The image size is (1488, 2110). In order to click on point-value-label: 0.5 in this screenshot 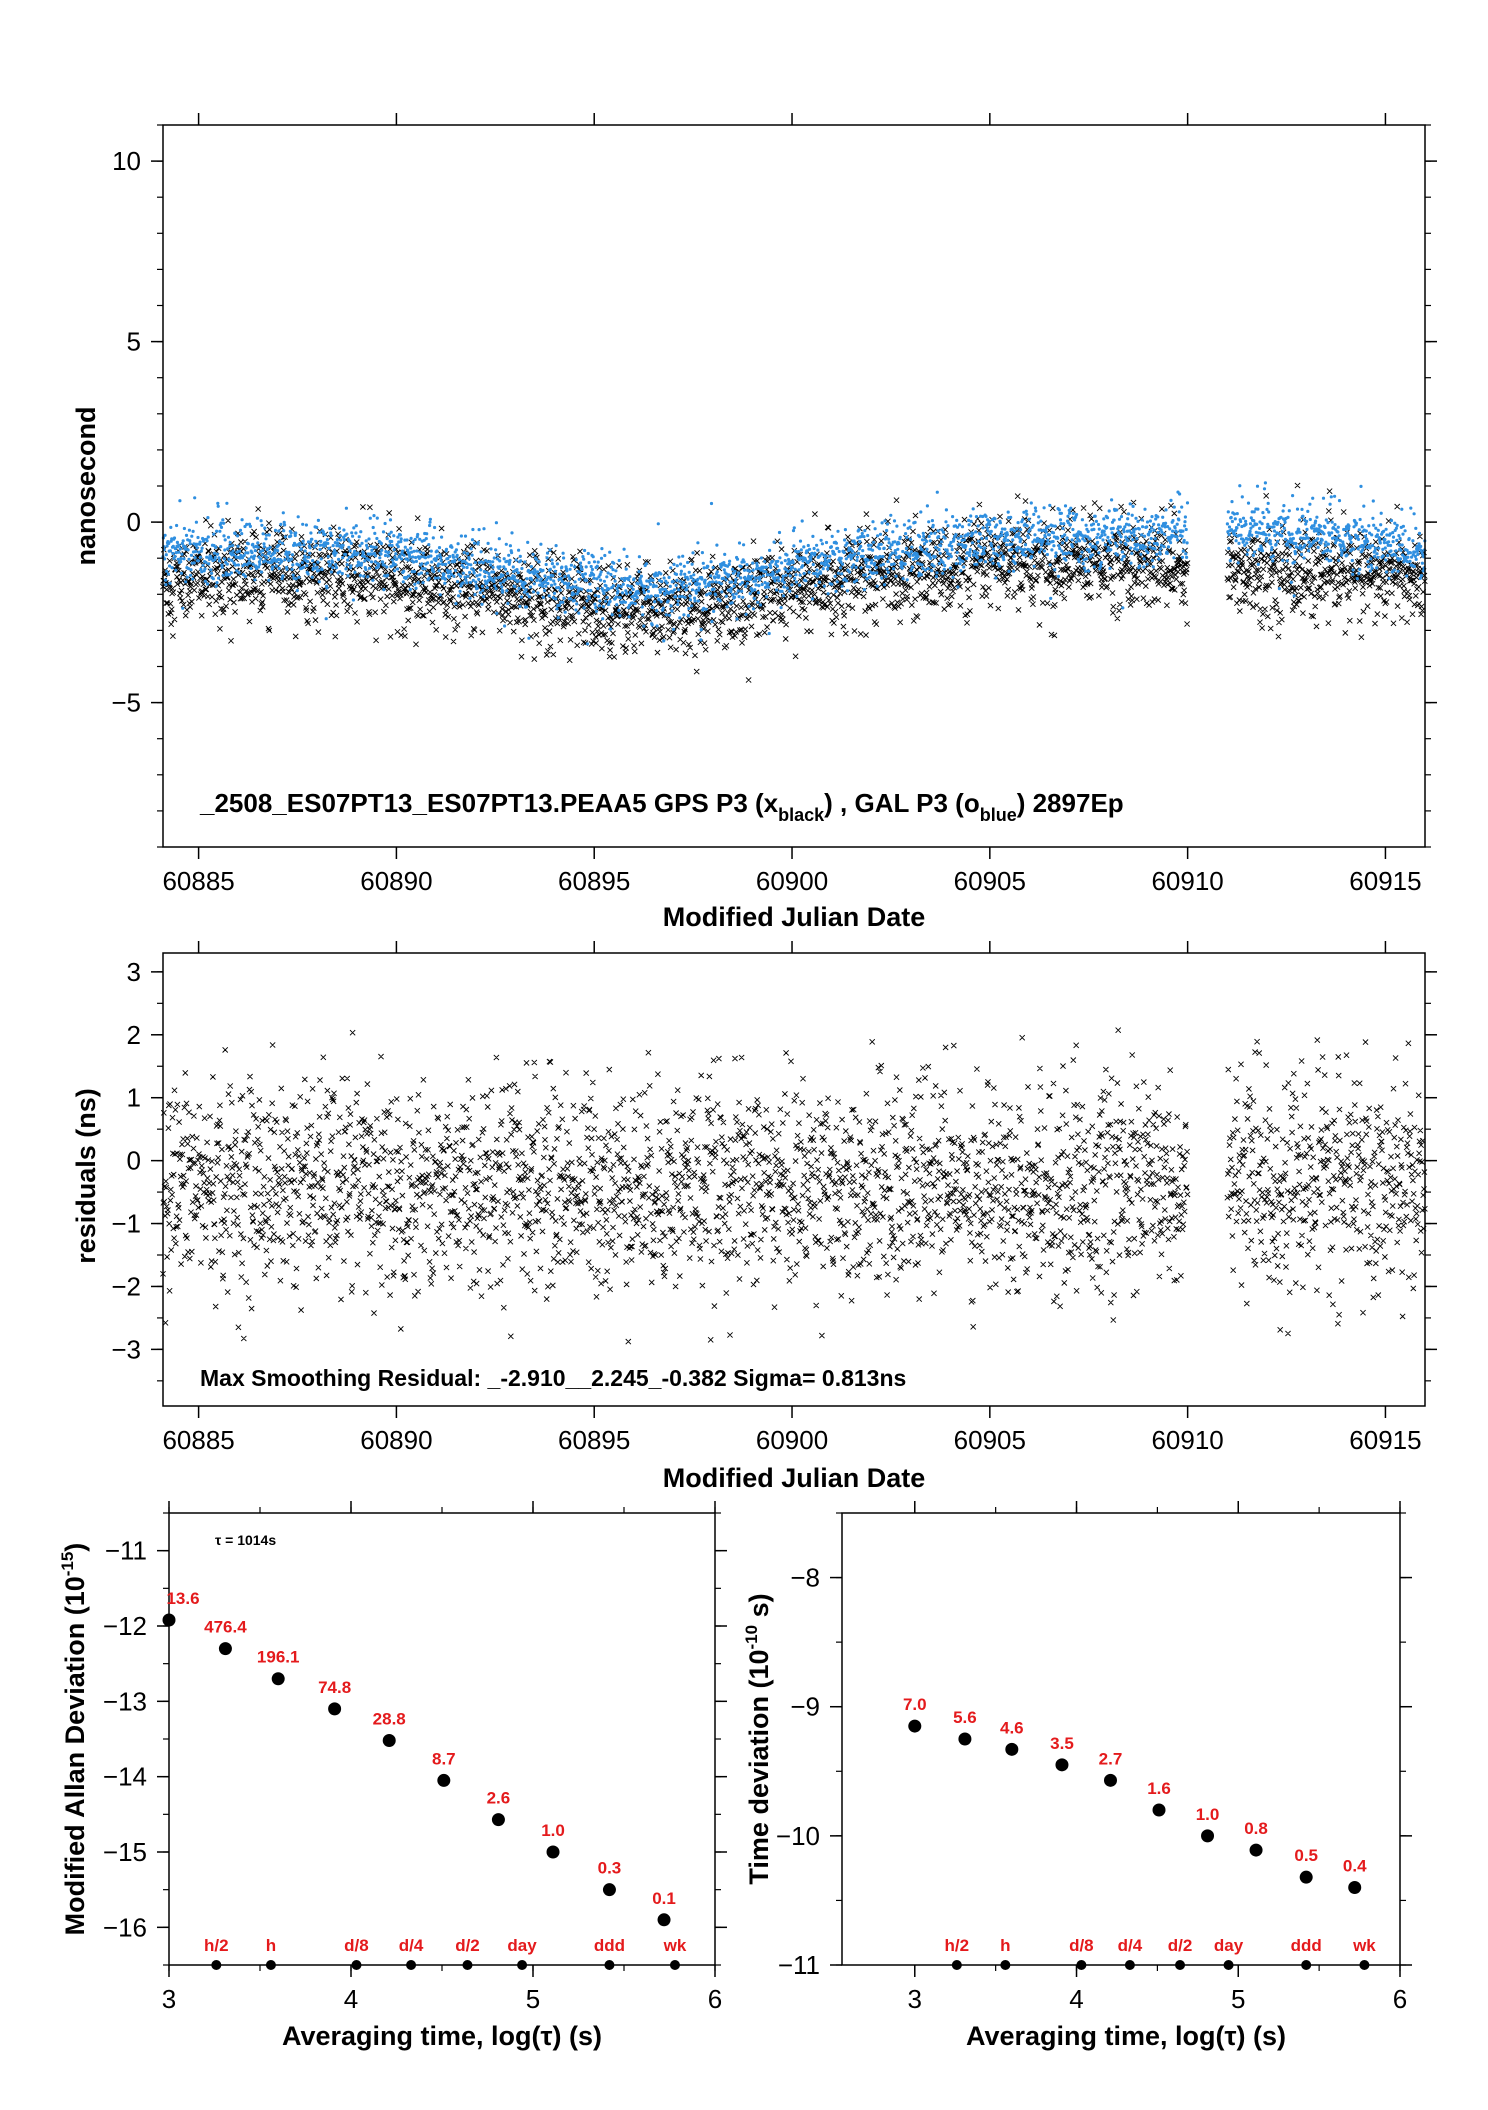, I will do `click(1306, 1855)`.